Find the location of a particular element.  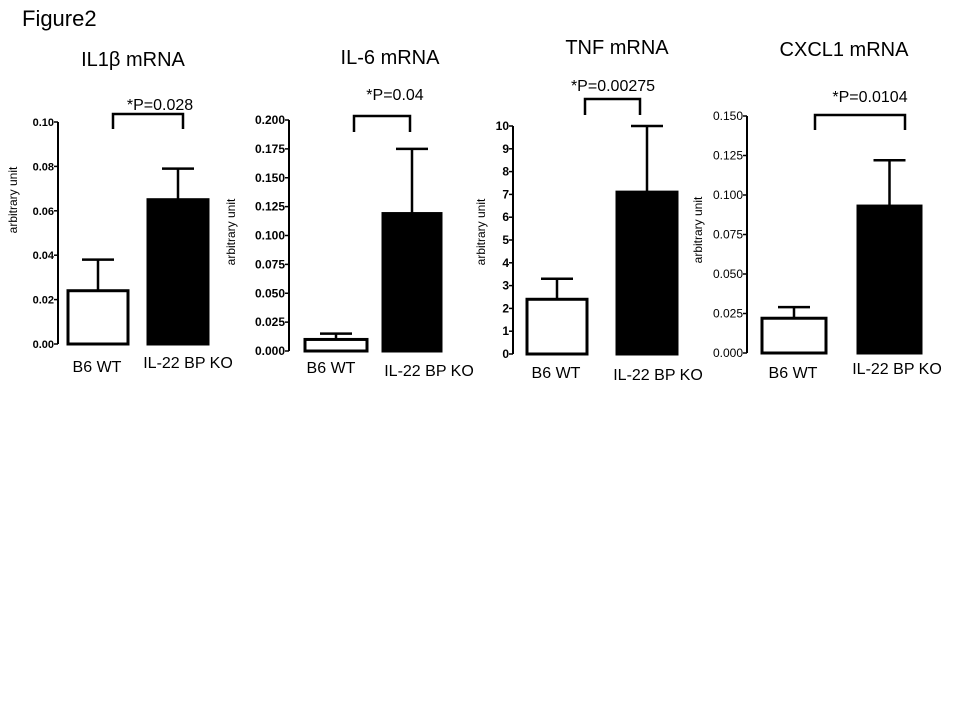

y-tick-label: 10 is located at coordinates (503, 126).